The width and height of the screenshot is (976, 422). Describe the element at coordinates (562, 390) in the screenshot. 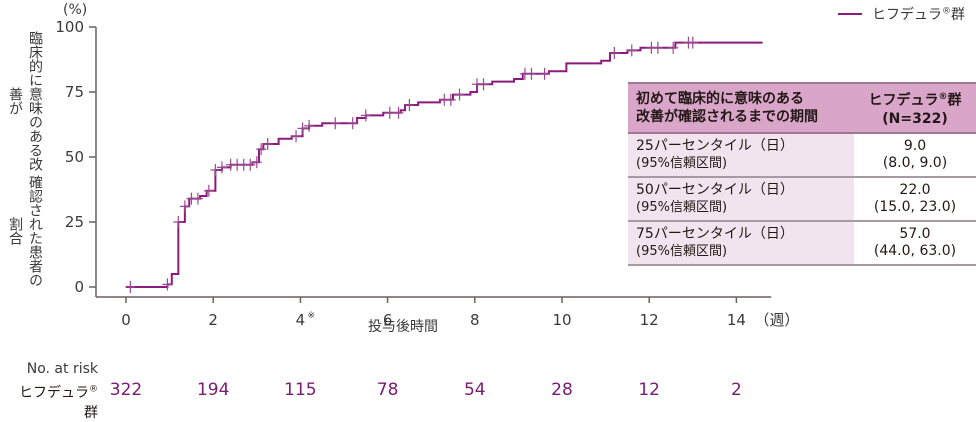

I see `risk-value: 28` at that location.